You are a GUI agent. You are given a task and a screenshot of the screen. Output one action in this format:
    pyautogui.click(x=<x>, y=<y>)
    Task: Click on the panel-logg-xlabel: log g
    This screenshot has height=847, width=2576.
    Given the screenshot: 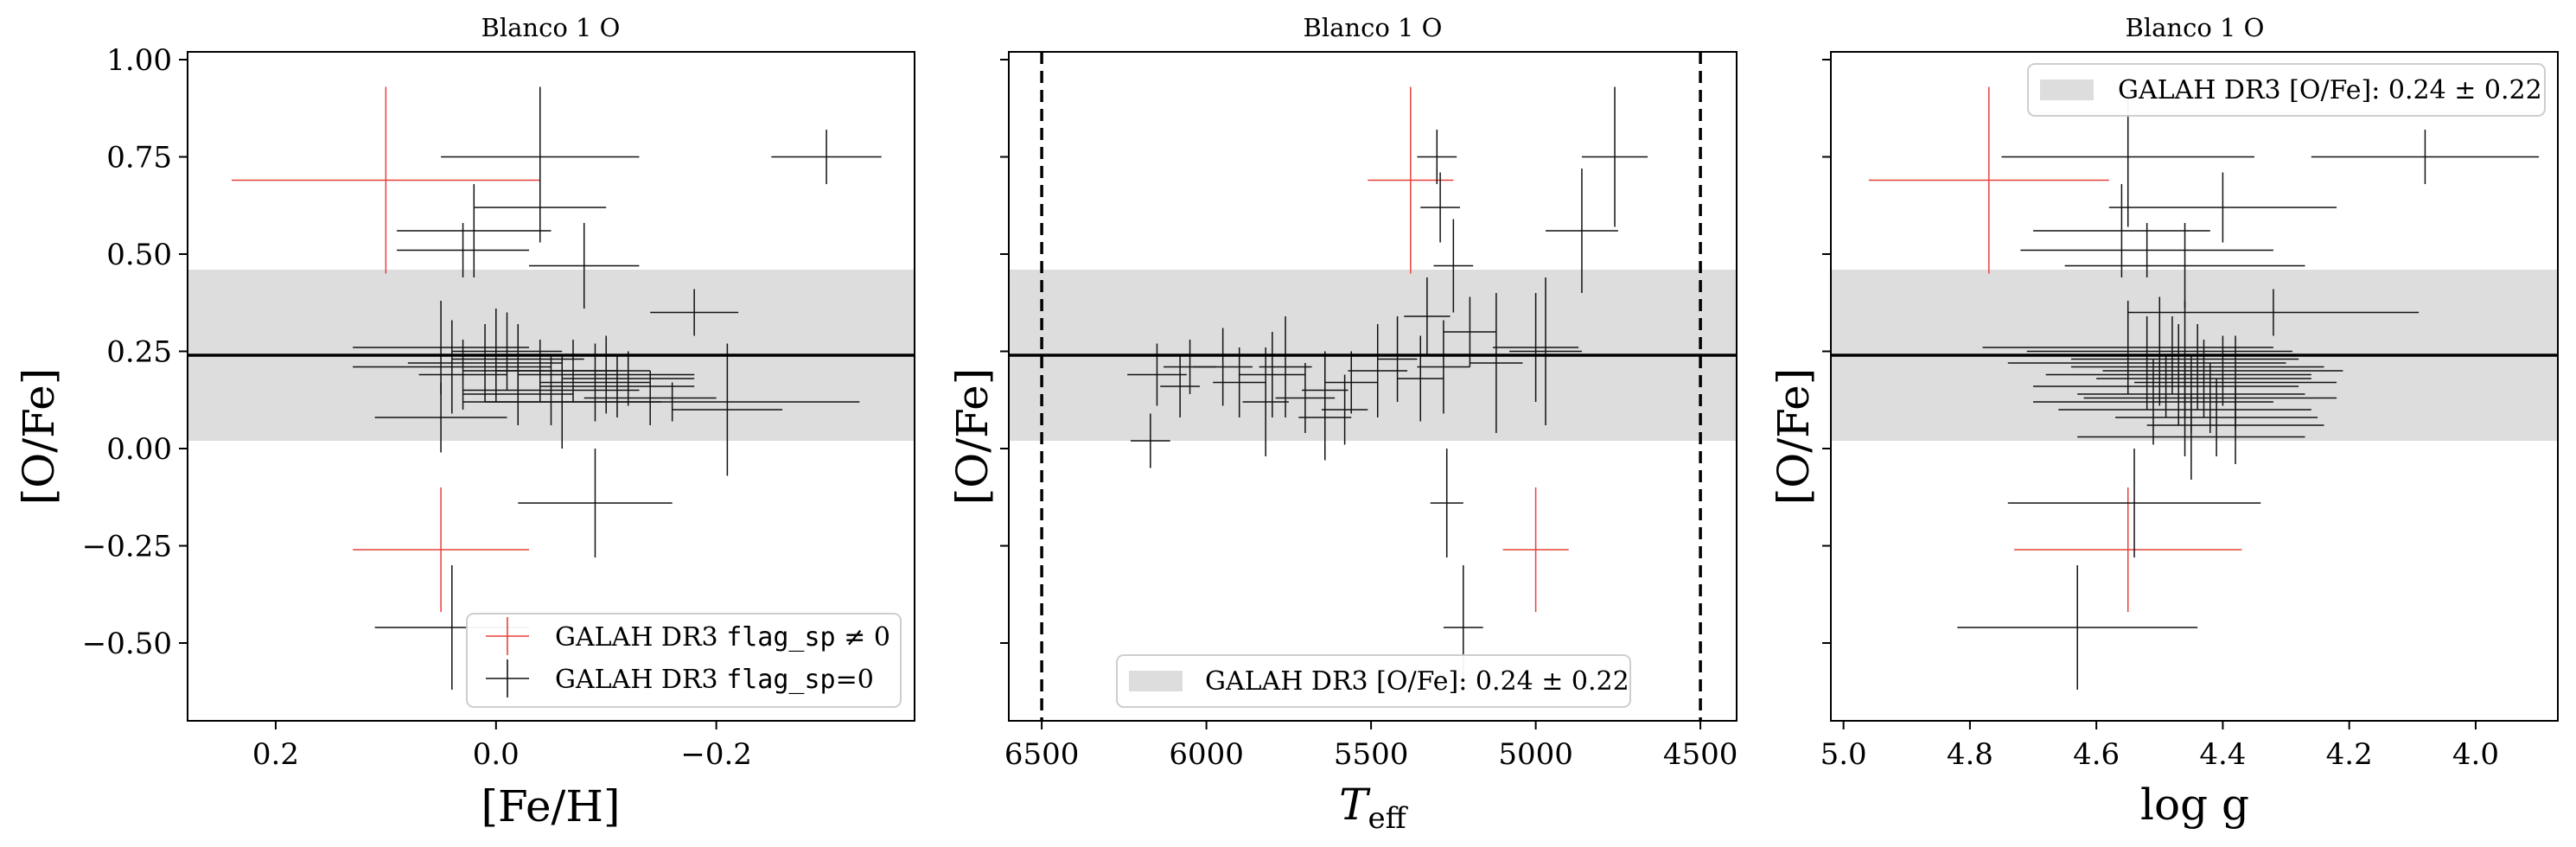 What is the action you would take?
    pyautogui.click(x=2194, y=805)
    